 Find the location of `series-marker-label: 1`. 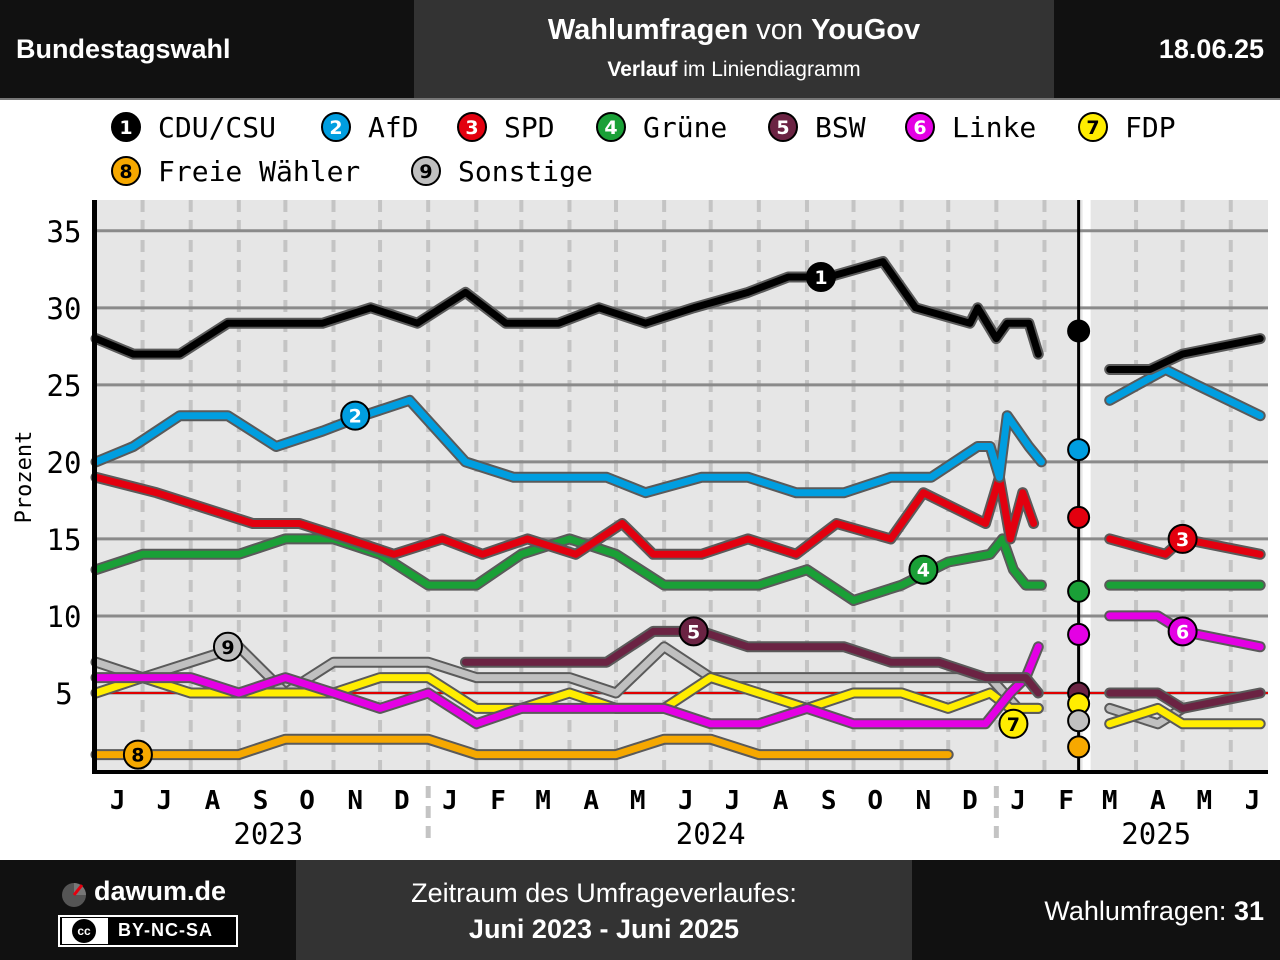

series-marker-label: 1 is located at coordinates (820, 278).